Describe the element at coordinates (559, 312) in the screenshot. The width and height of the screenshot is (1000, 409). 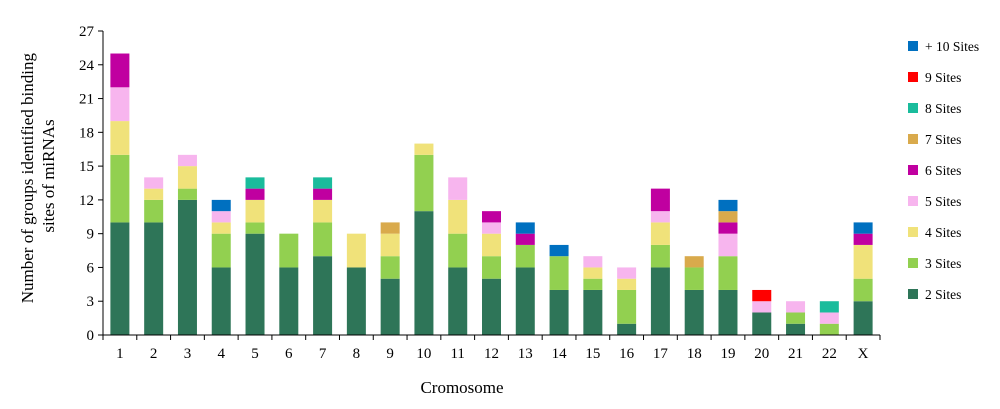
I see `bar-segment-14-2-sites` at that location.